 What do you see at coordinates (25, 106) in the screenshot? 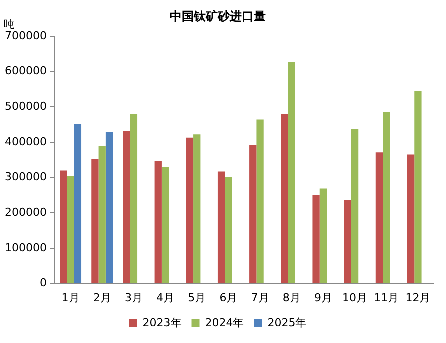
I see `y-tick-label: 500000` at bounding box center [25, 106].